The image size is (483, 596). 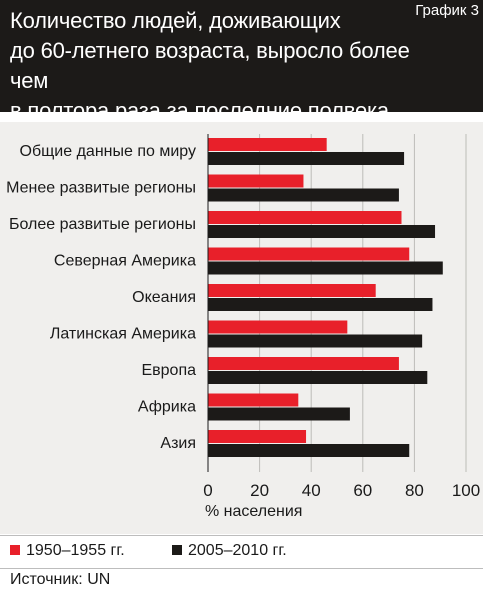 What do you see at coordinates (125, 261) in the screenshot?
I see `category-label: Северная Америка` at bounding box center [125, 261].